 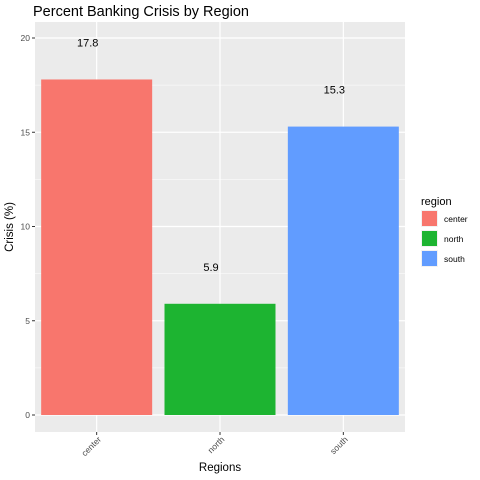 I want to click on data-label-north: 5.9, so click(x=210, y=268).